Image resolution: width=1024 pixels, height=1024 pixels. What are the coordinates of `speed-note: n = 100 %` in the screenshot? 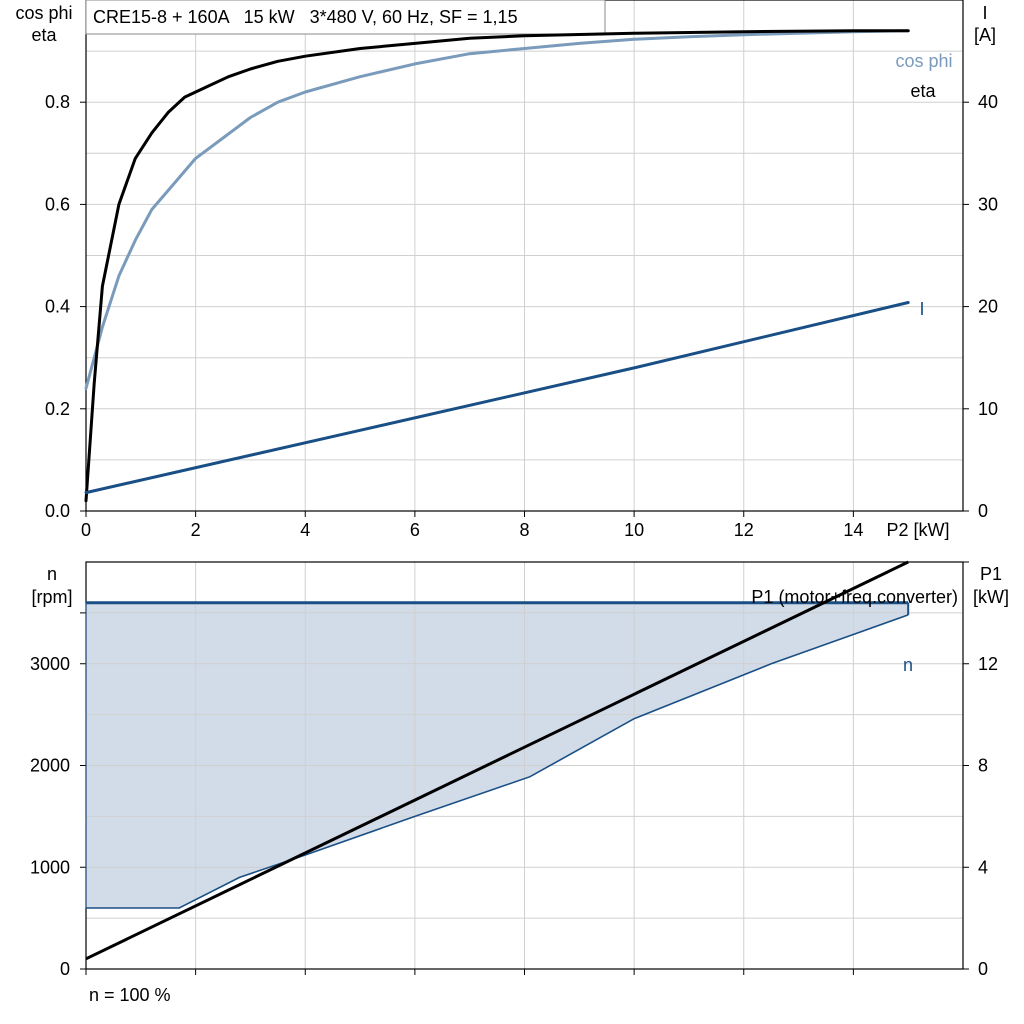 It's located at (130, 995).